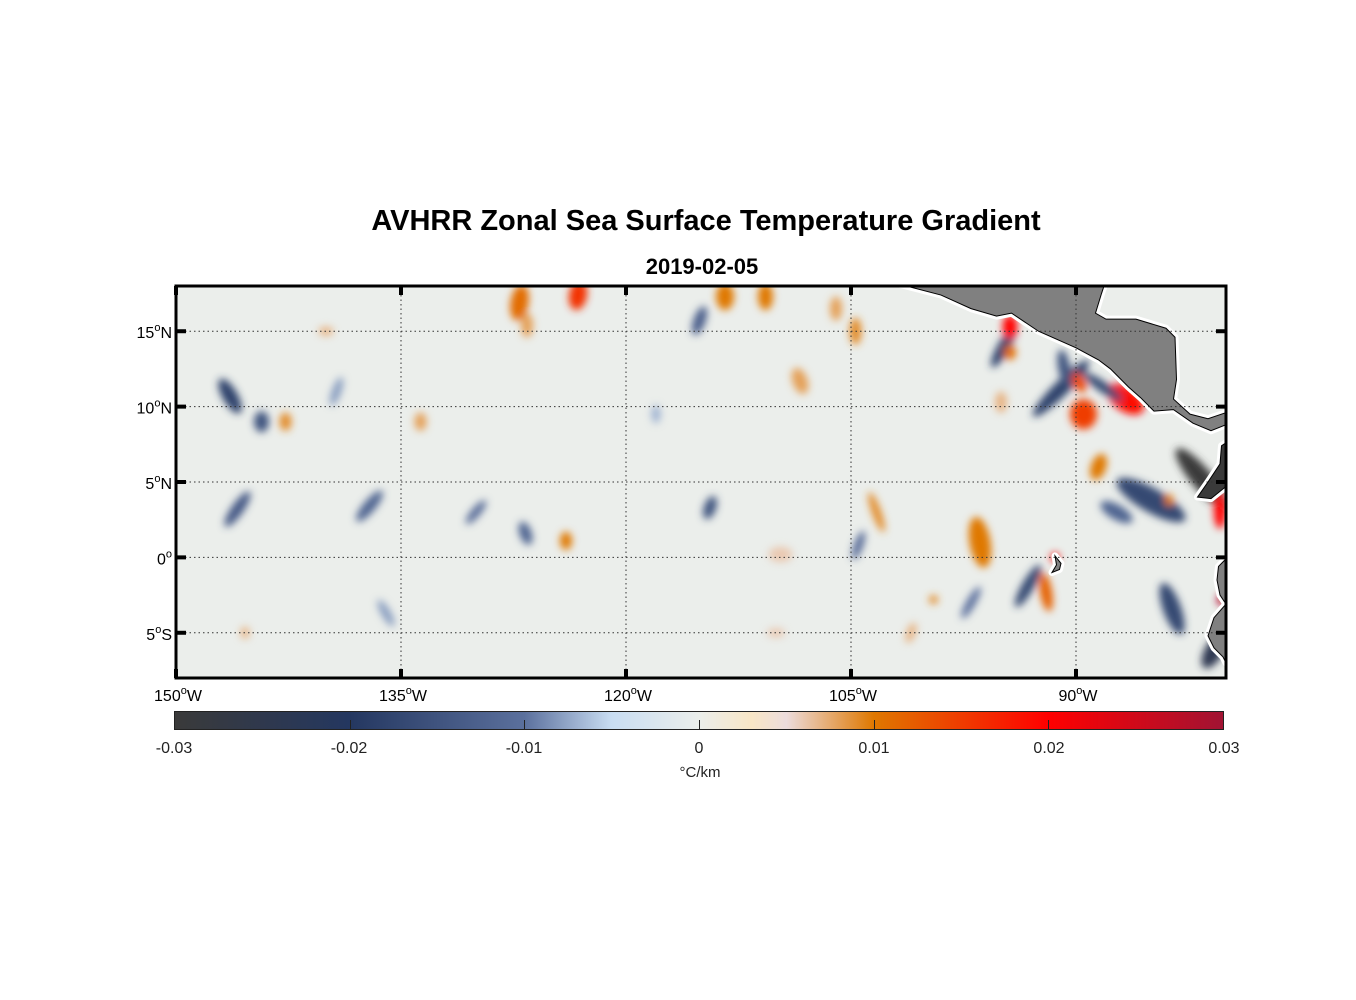 This screenshot has height=1000, width=1356. Describe the element at coordinates (174, 748) in the screenshot. I see `colorbar-tick-label: -0.03` at that location.